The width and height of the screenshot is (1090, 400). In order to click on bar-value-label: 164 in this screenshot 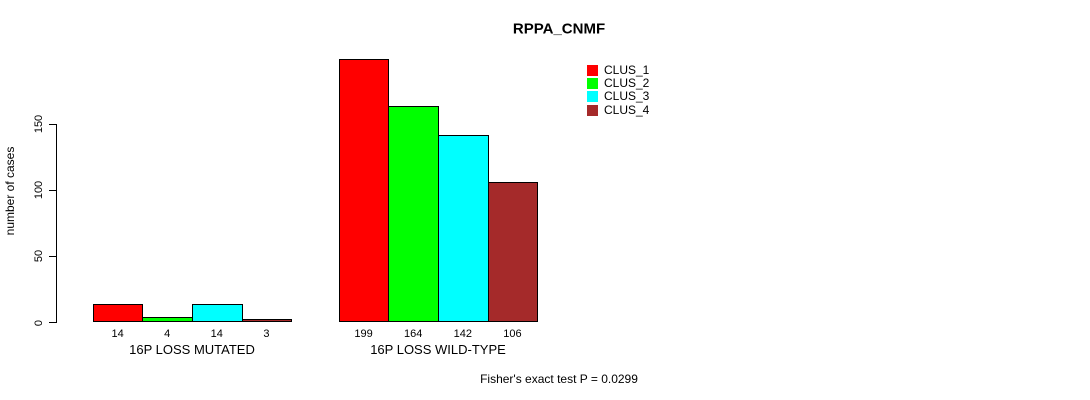, I will do `click(413, 333)`.